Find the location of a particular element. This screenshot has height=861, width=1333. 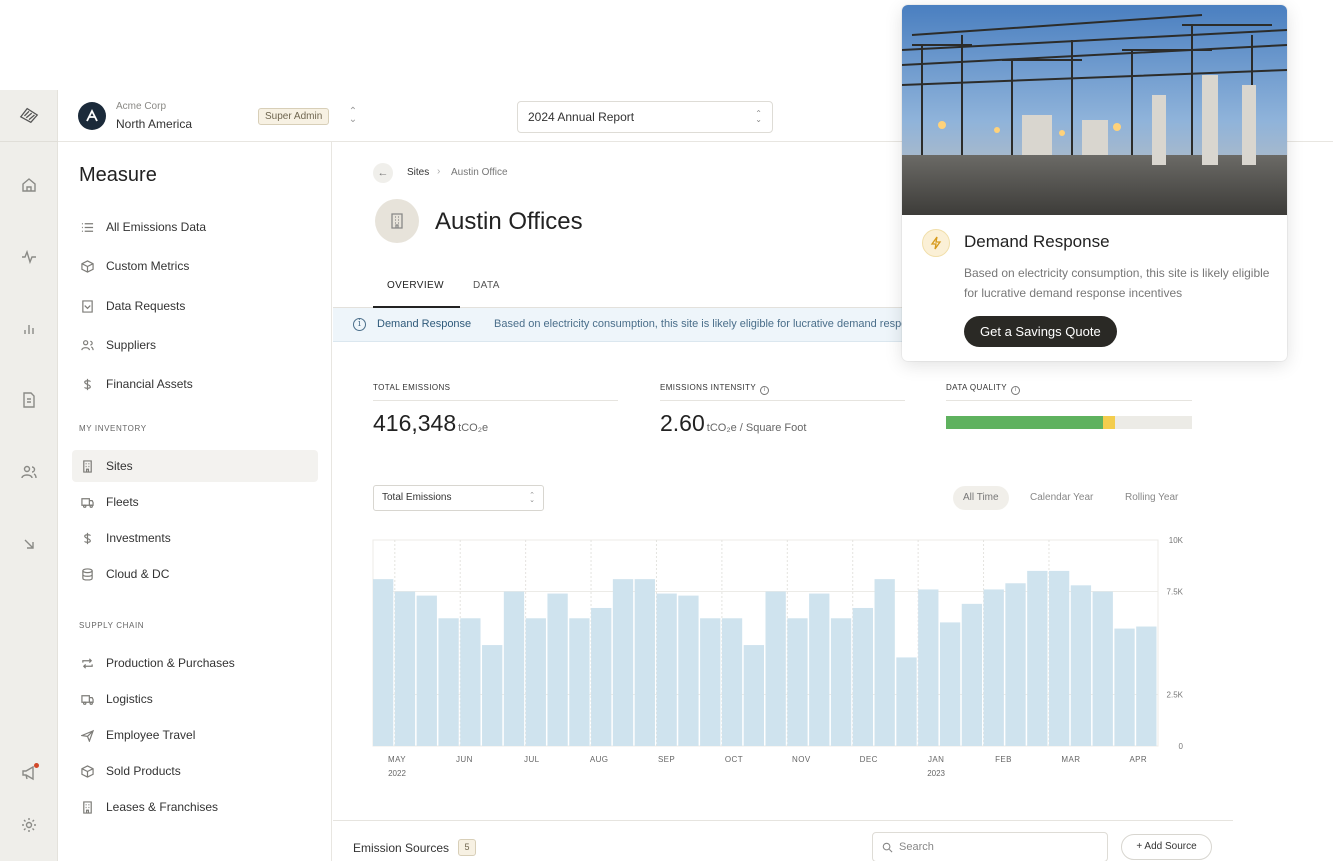

sidebar-item-label: Sites is located at coordinates (119, 466).